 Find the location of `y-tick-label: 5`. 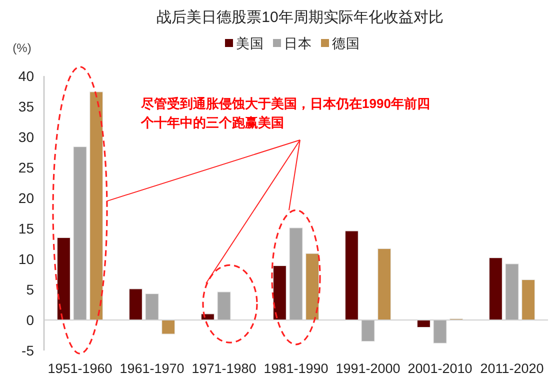

y-tick-label: 5 is located at coordinates (30, 290).